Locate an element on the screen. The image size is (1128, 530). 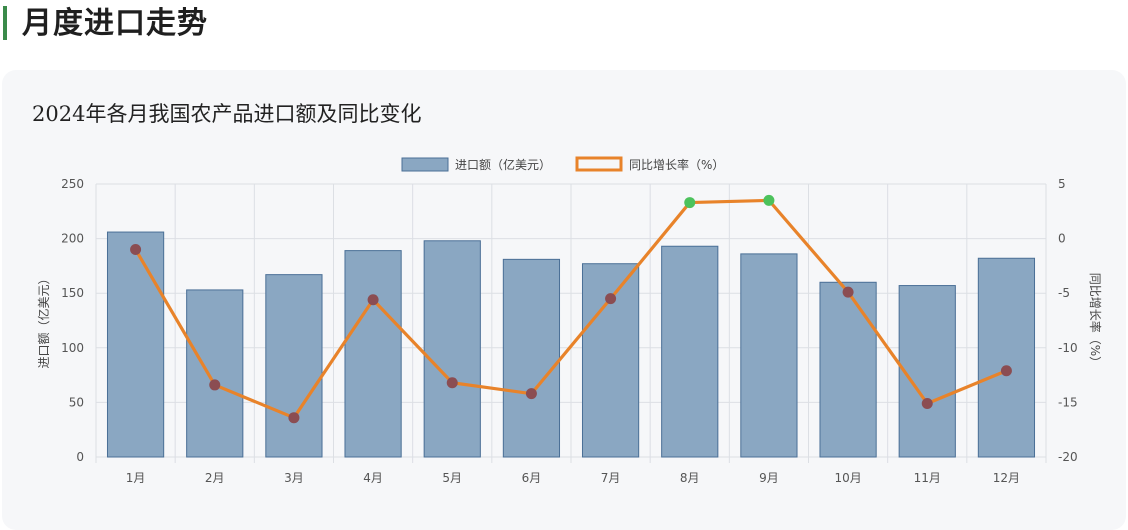
legend-swatch-line is located at coordinates (599, 164).